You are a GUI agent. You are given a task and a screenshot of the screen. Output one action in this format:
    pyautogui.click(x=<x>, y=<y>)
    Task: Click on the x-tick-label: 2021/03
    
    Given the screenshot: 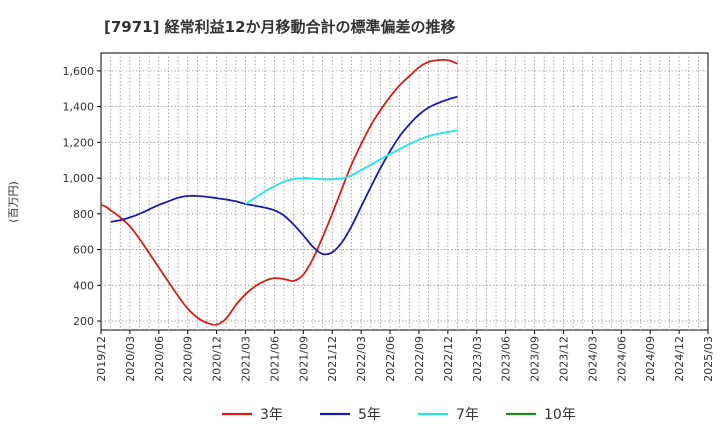 What is the action you would take?
    pyautogui.click(x=246, y=359)
    